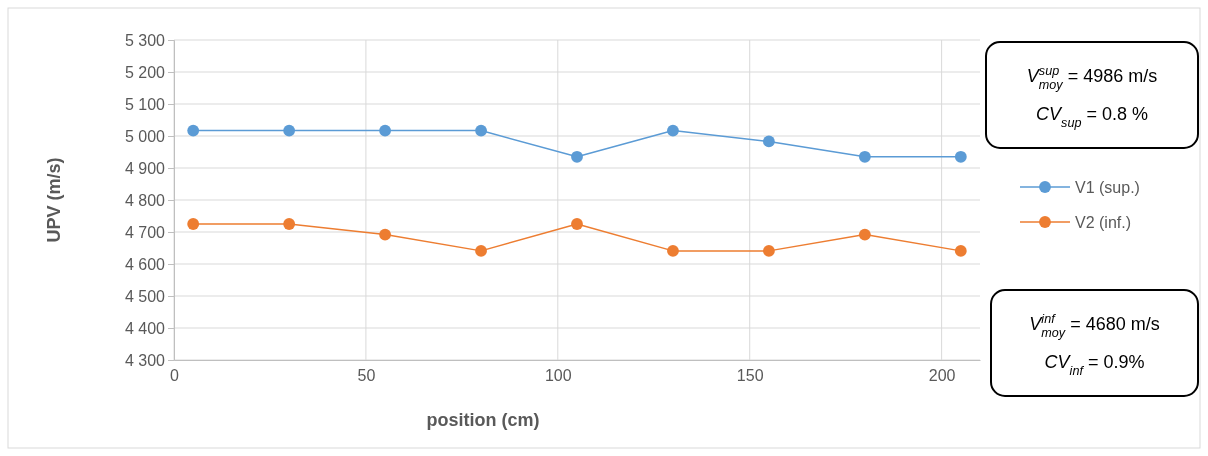 The image size is (1208, 456). What do you see at coordinates (145, 360) in the screenshot?
I see `y-tick-label: 4 300` at bounding box center [145, 360].